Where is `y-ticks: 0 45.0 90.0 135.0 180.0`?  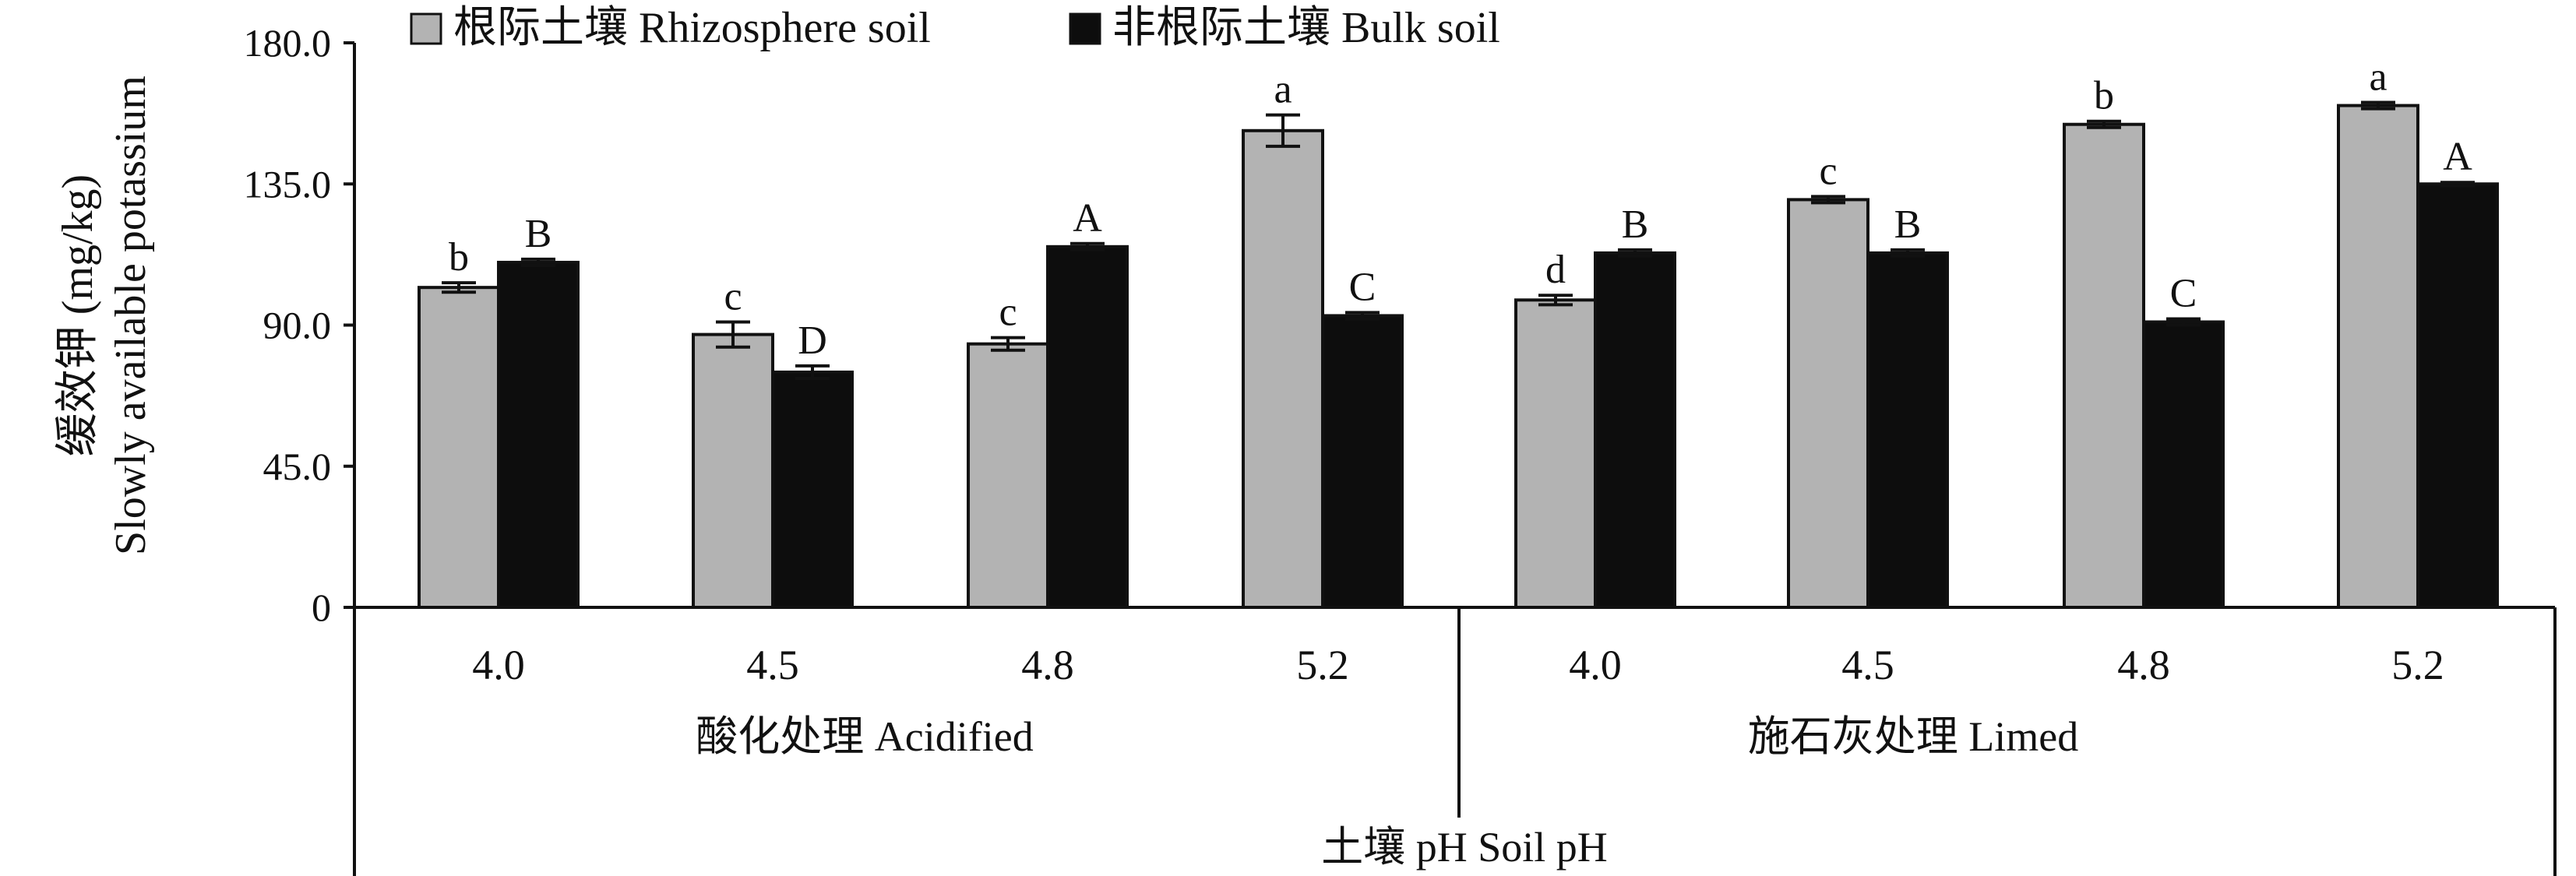
y-ticks: 0 45.0 90.0 135.0 180.0 is located at coordinates (299, 325).